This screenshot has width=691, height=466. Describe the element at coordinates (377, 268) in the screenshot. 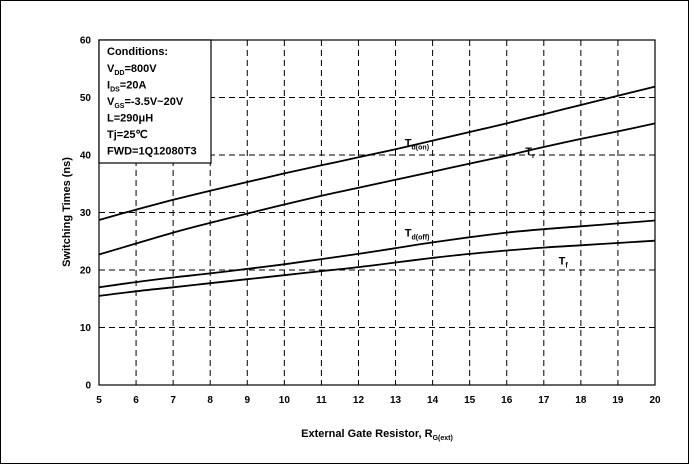

I see `series-line-f` at that location.